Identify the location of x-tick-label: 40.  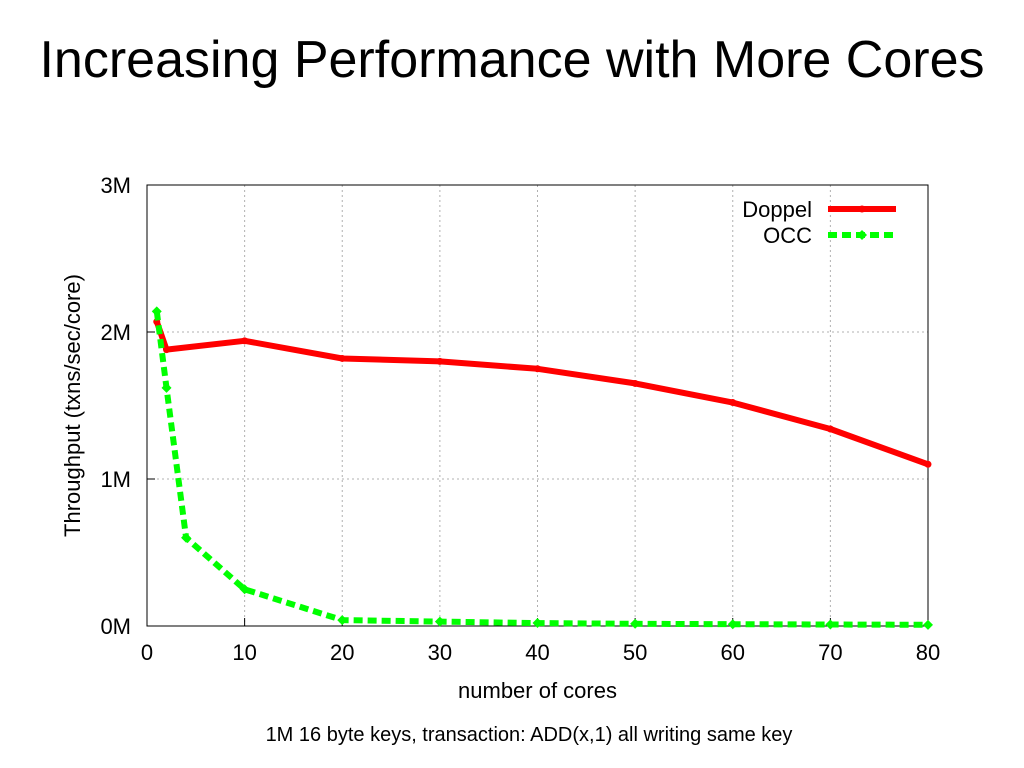
(537, 652).